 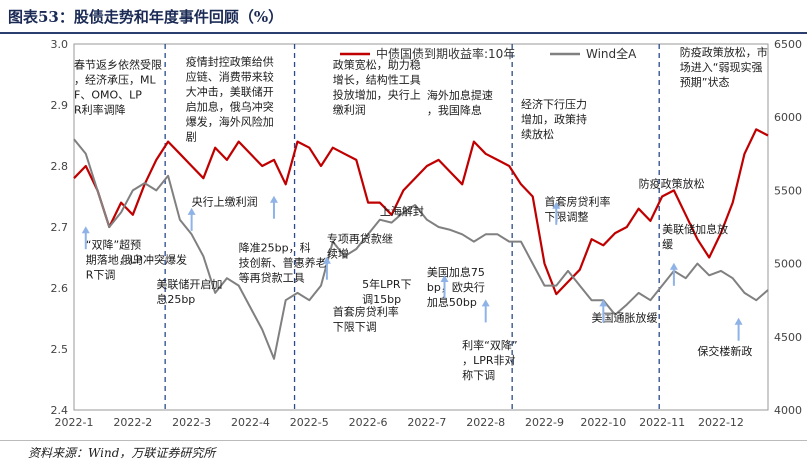 I want to click on annotation-line: 春节返乡依然受限, so click(x=118, y=64).